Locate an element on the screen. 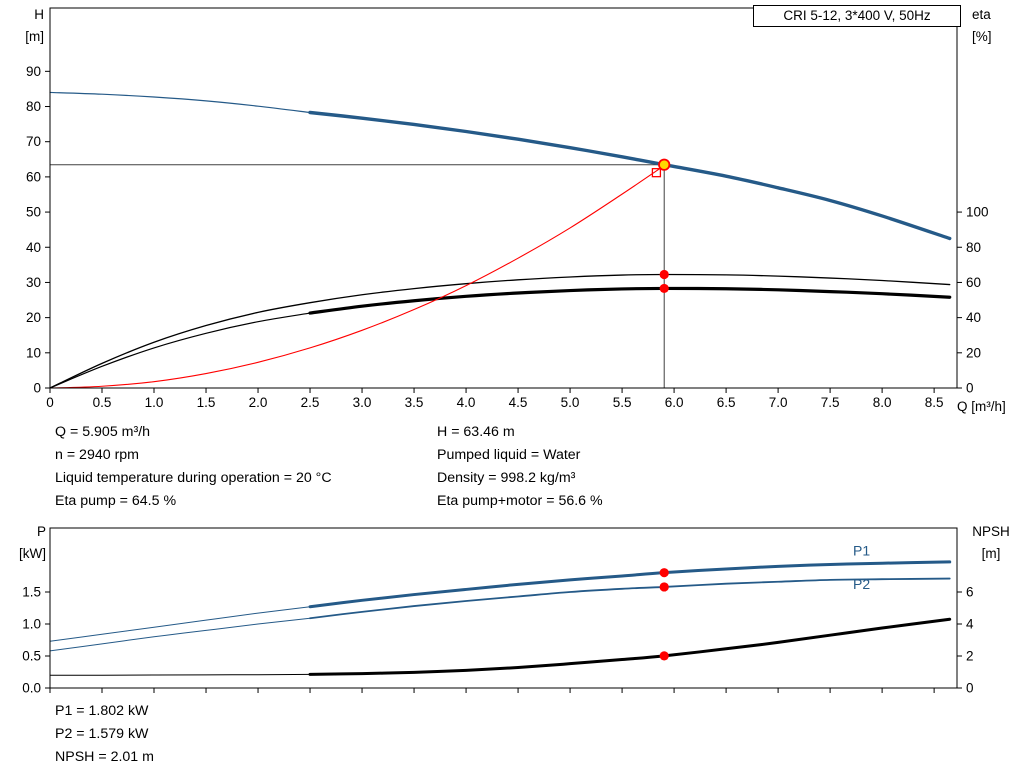 This screenshot has height=781, width=1024. info-line: P2 = 1.579 kW is located at coordinates (102, 734).